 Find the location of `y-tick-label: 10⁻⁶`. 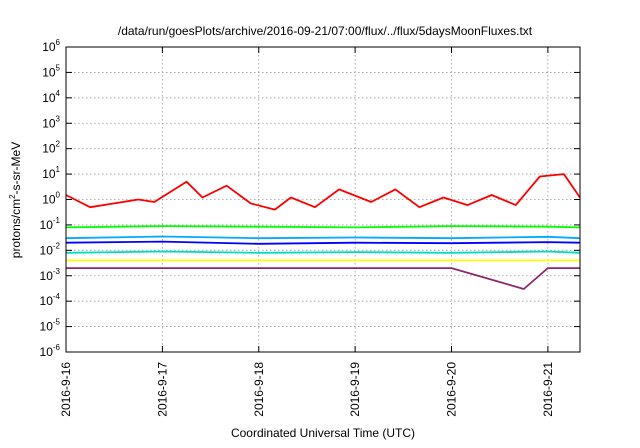

y-tick-label: 10⁻⁶ is located at coordinates (50, 351).